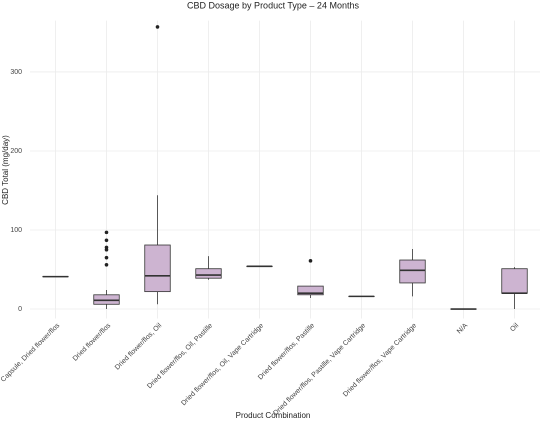 This screenshot has width=546, height=423. I want to click on x-tick-label: Dried flower/flos, so click(92, 342).